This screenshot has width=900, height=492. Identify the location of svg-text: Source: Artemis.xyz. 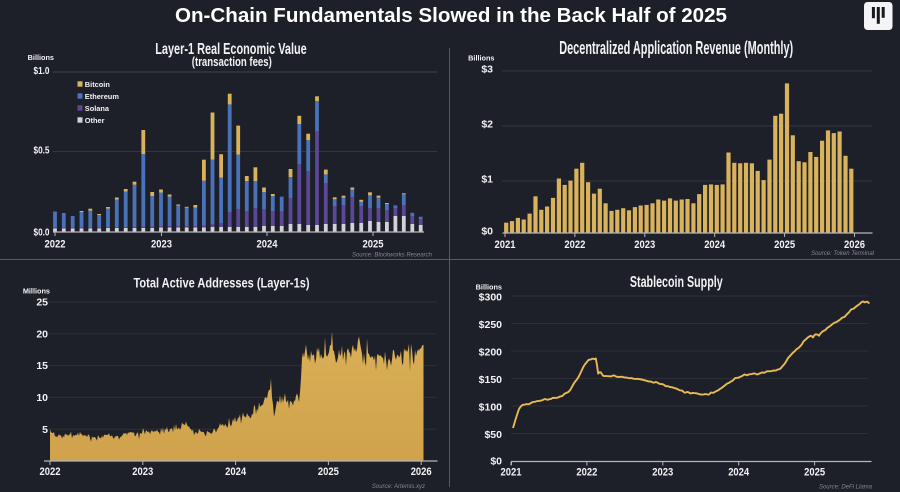
(398, 487).